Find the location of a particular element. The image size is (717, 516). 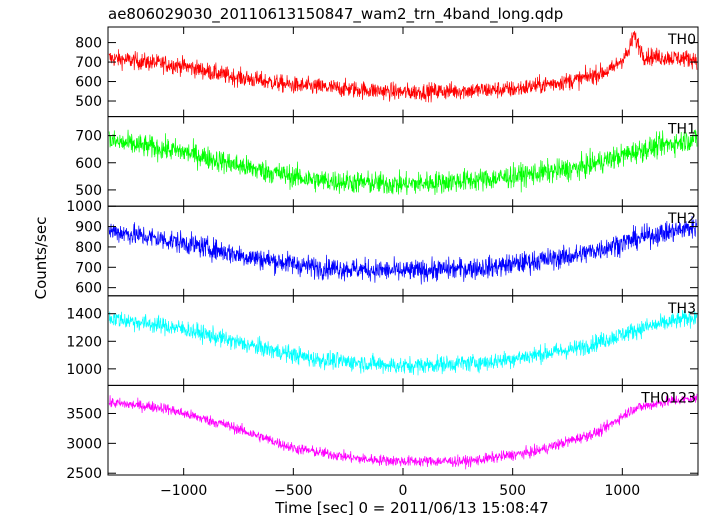

panel-label: TH2 is located at coordinates (681, 219).